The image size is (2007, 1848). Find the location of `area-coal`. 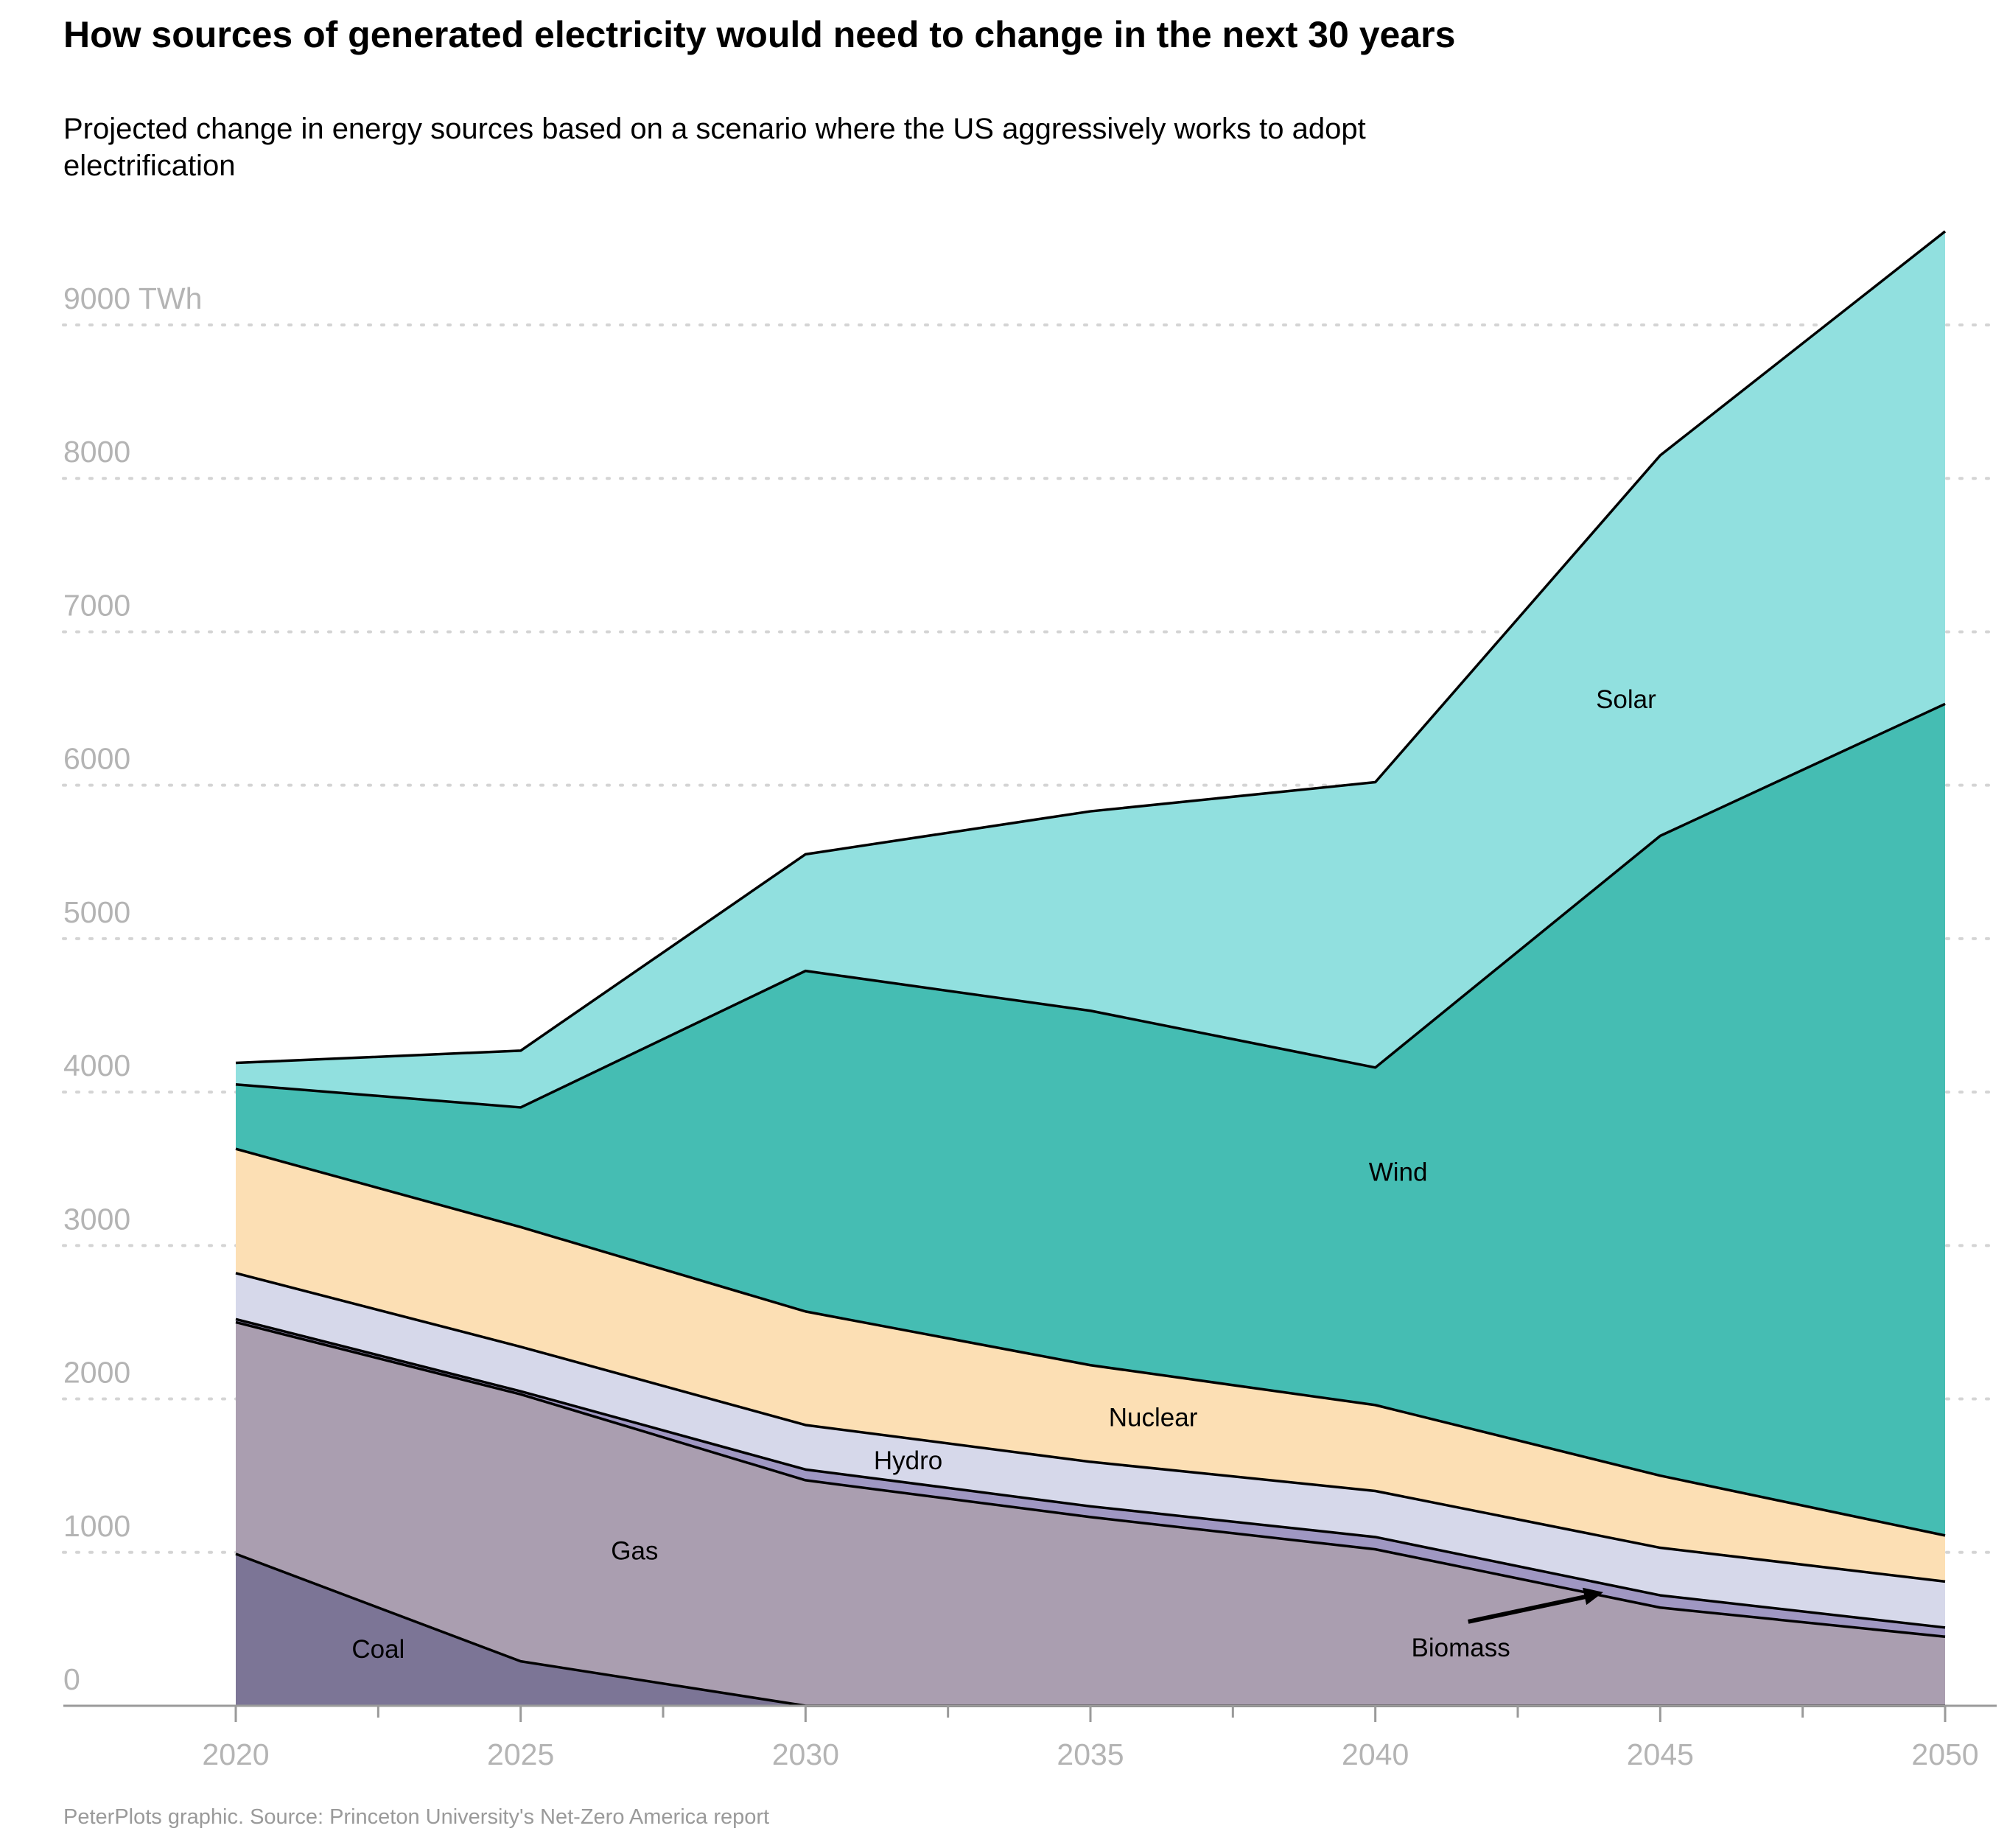

area-coal is located at coordinates (1090, 1629).